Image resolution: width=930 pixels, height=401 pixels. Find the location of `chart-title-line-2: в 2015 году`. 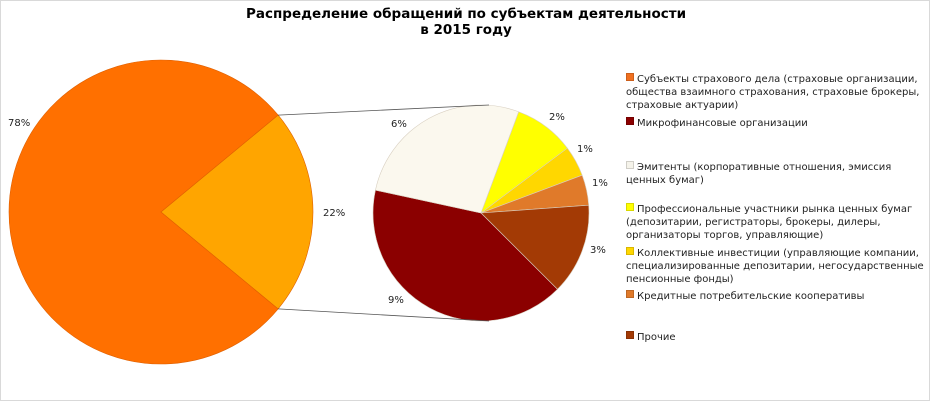

chart-title-line-2: в 2015 году is located at coordinates (466, 30).